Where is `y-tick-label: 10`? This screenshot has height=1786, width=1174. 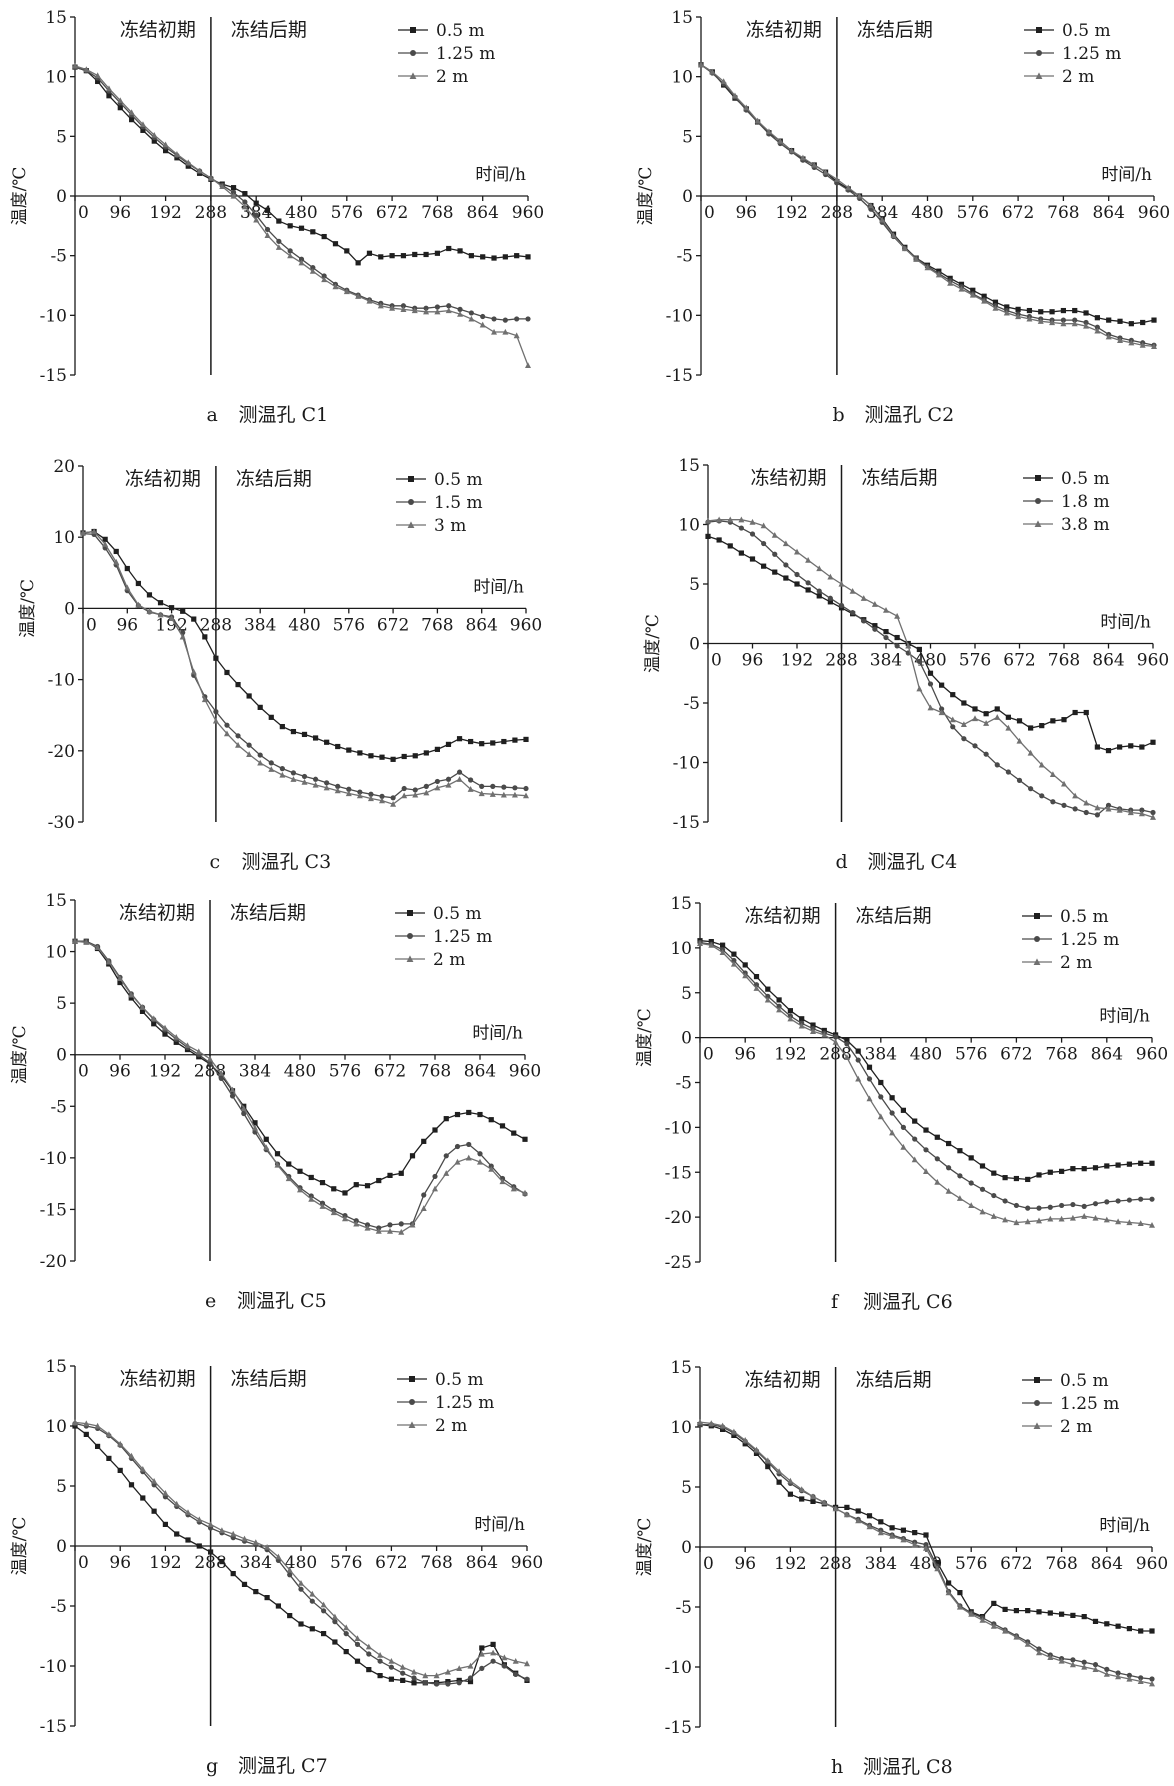 y-tick-label: 10 is located at coordinates (689, 526).